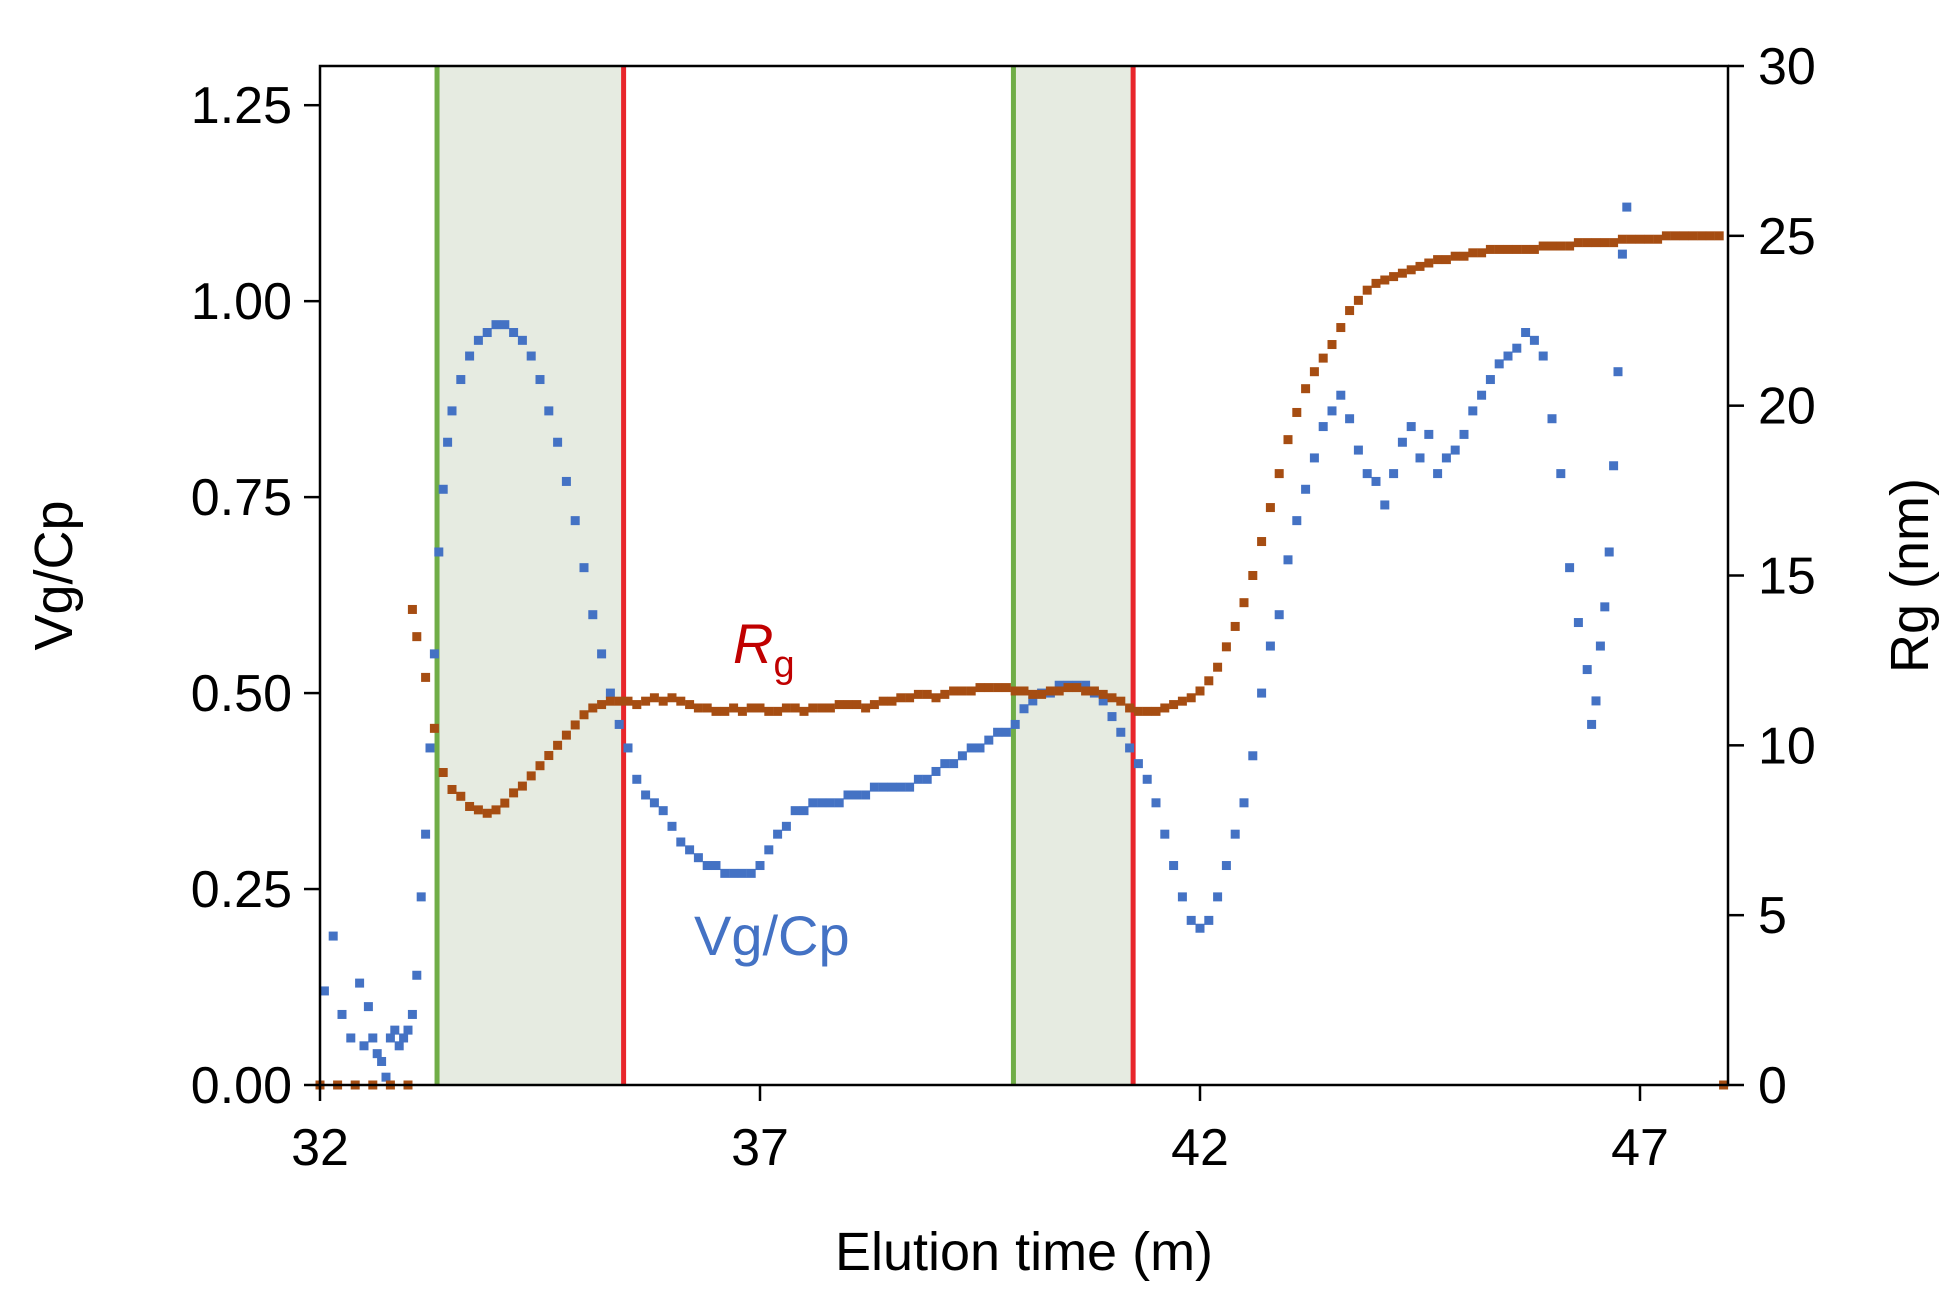 The height and width of the screenshot is (1300, 1949). What do you see at coordinates (1772, 916) in the screenshot?
I see `right-tick-label: 5` at bounding box center [1772, 916].